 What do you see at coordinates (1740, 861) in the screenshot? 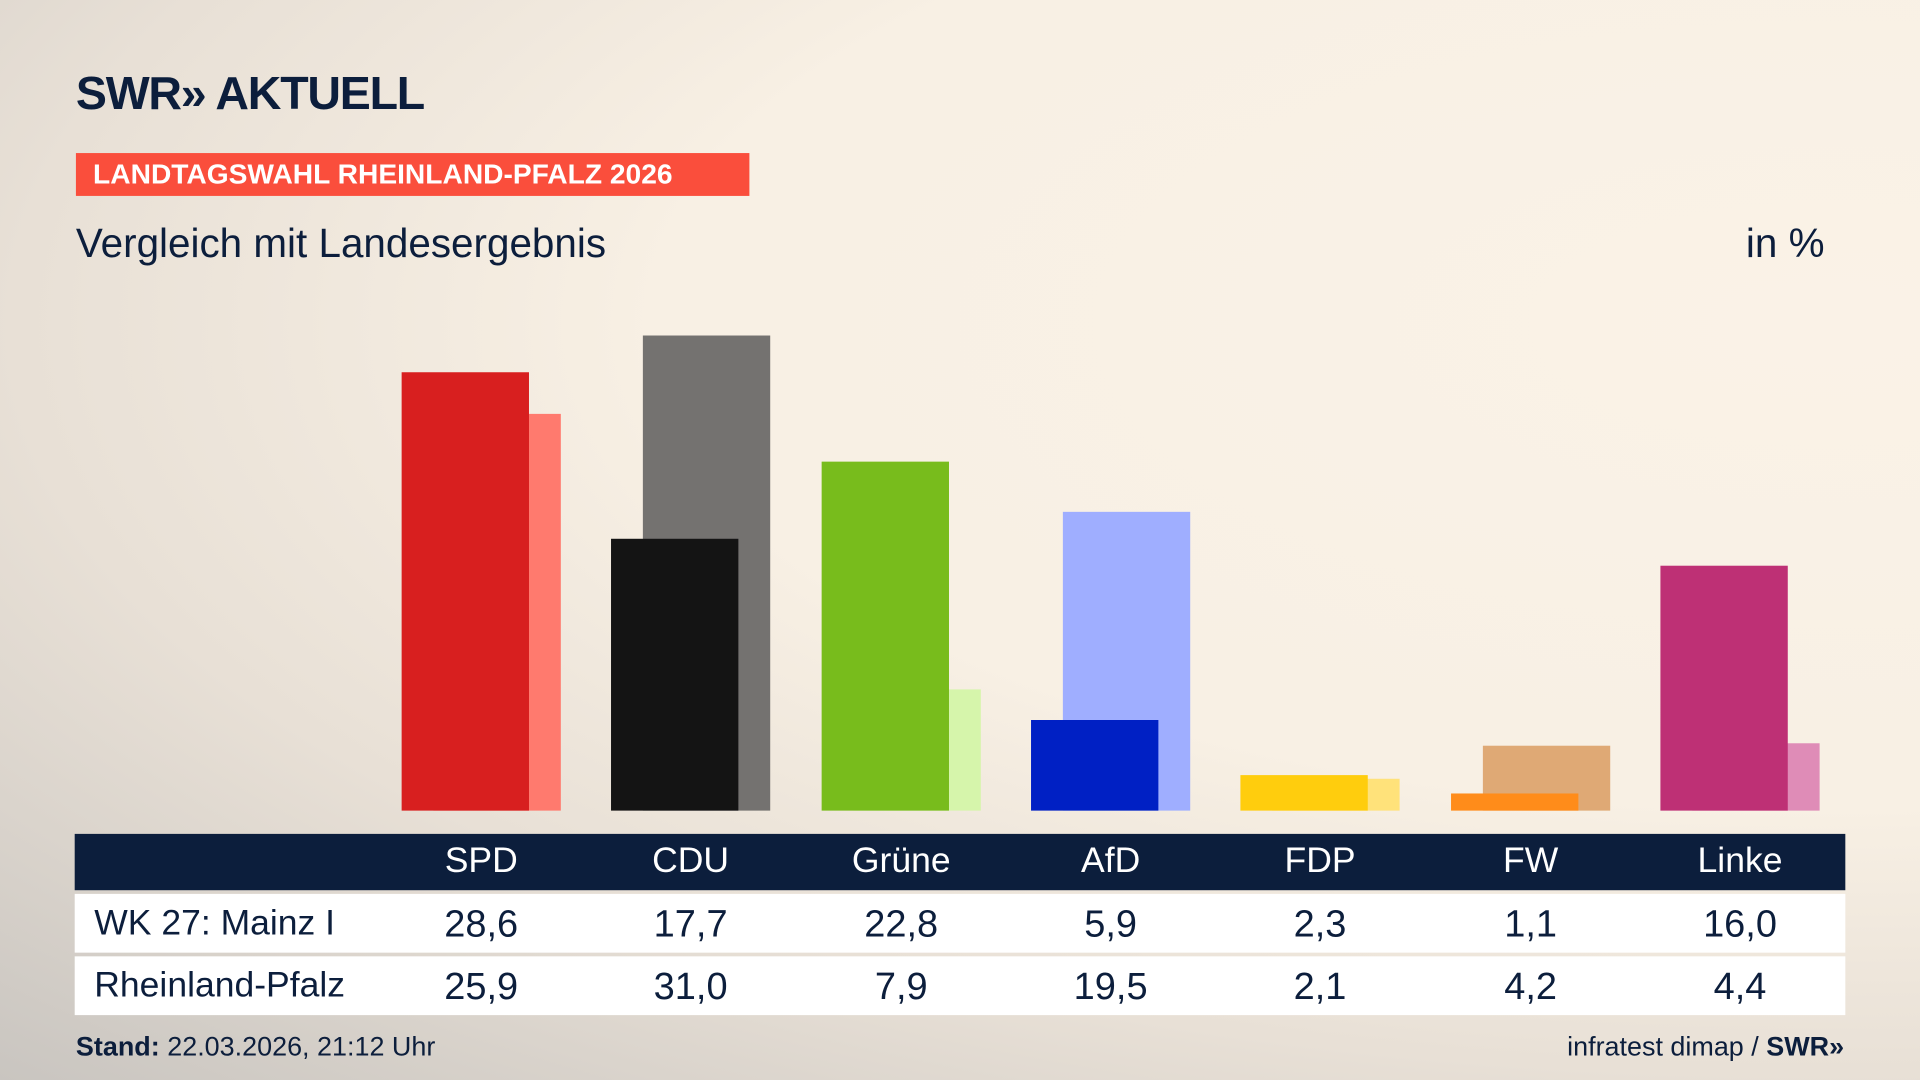
I see `party-header: Linke` at bounding box center [1740, 861].